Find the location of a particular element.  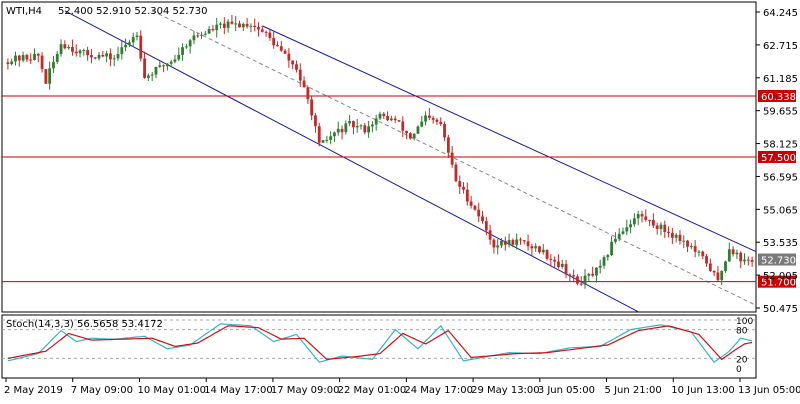

stoch-tick-label: 0 is located at coordinates (739, 370).